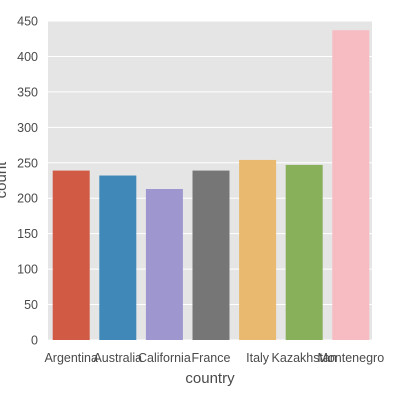 This screenshot has height=400, width=400. What do you see at coordinates (27, 57) in the screenshot?
I see `y-tick-label: 400` at bounding box center [27, 57].